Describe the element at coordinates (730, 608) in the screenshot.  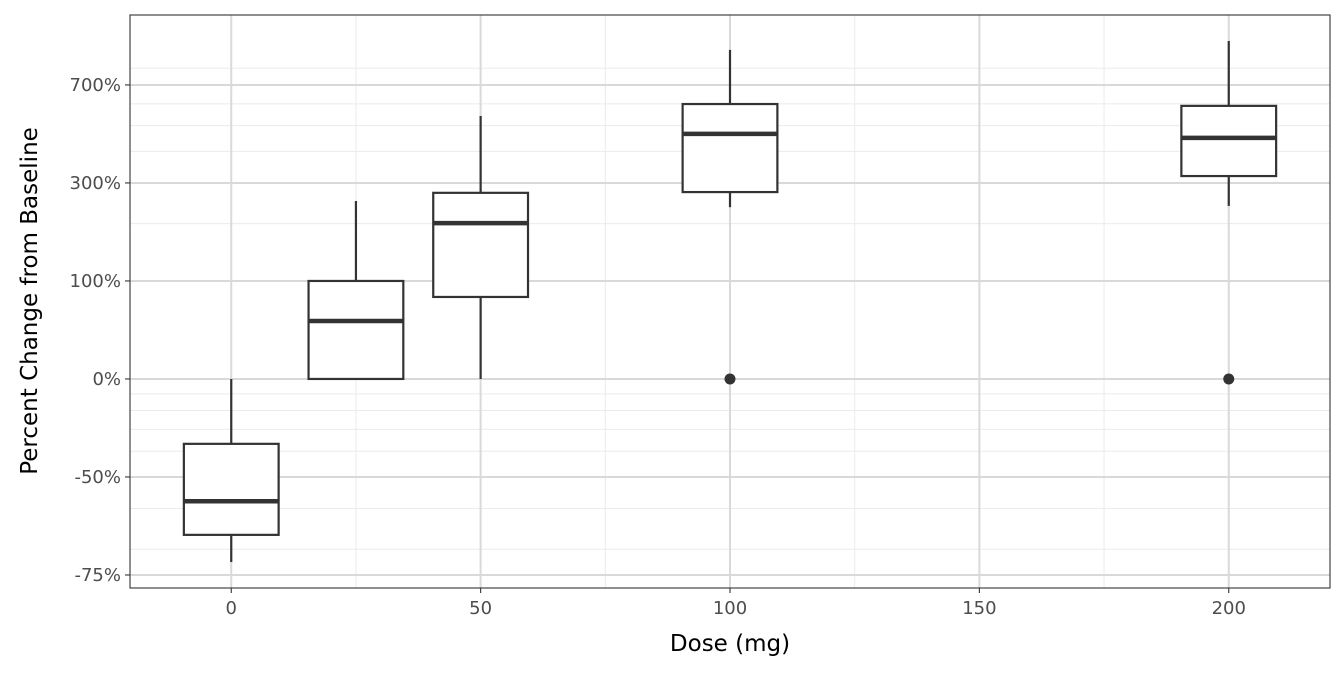
I see `x-tick-label: 100` at that location.